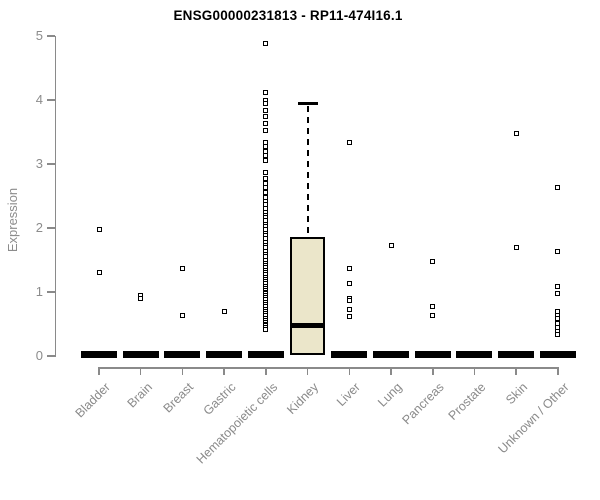 This screenshot has height=500, width=600. I want to click on y-tick-label: 4, so click(39, 99).